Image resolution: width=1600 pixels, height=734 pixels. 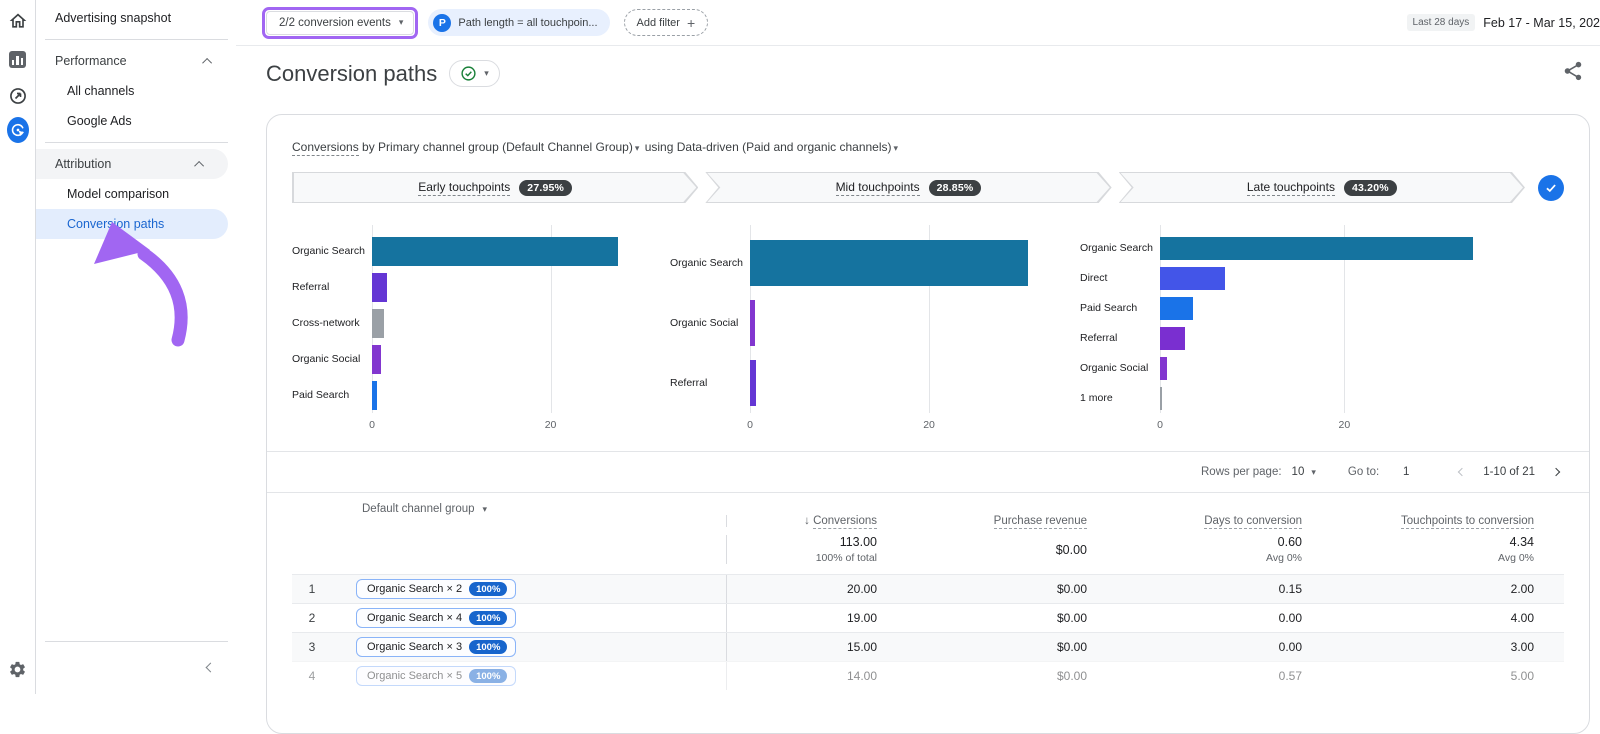 What do you see at coordinates (335, 23) in the screenshot?
I see `conversion-events-label: 2/2 conversion events` at bounding box center [335, 23].